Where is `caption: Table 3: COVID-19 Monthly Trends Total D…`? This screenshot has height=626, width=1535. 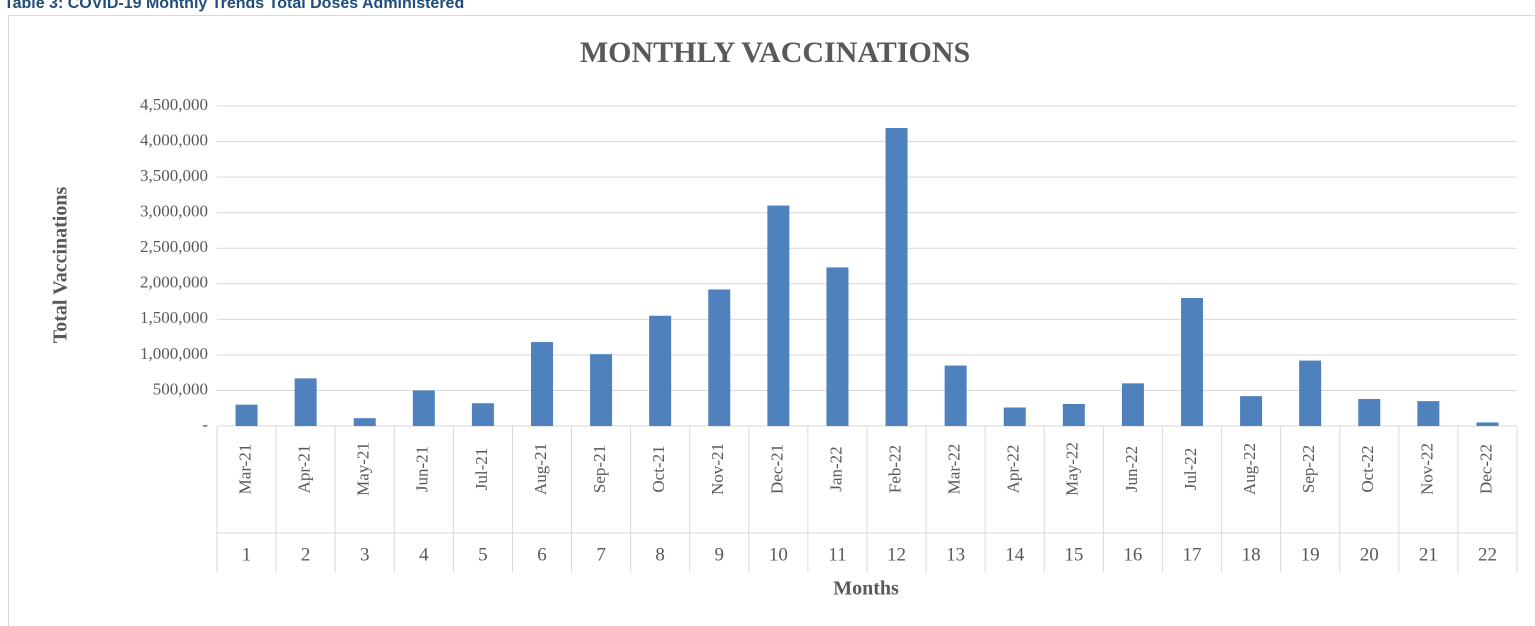 caption: Table 3: COVID-19 Monthly Trends Total D… is located at coordinates (234, 6).